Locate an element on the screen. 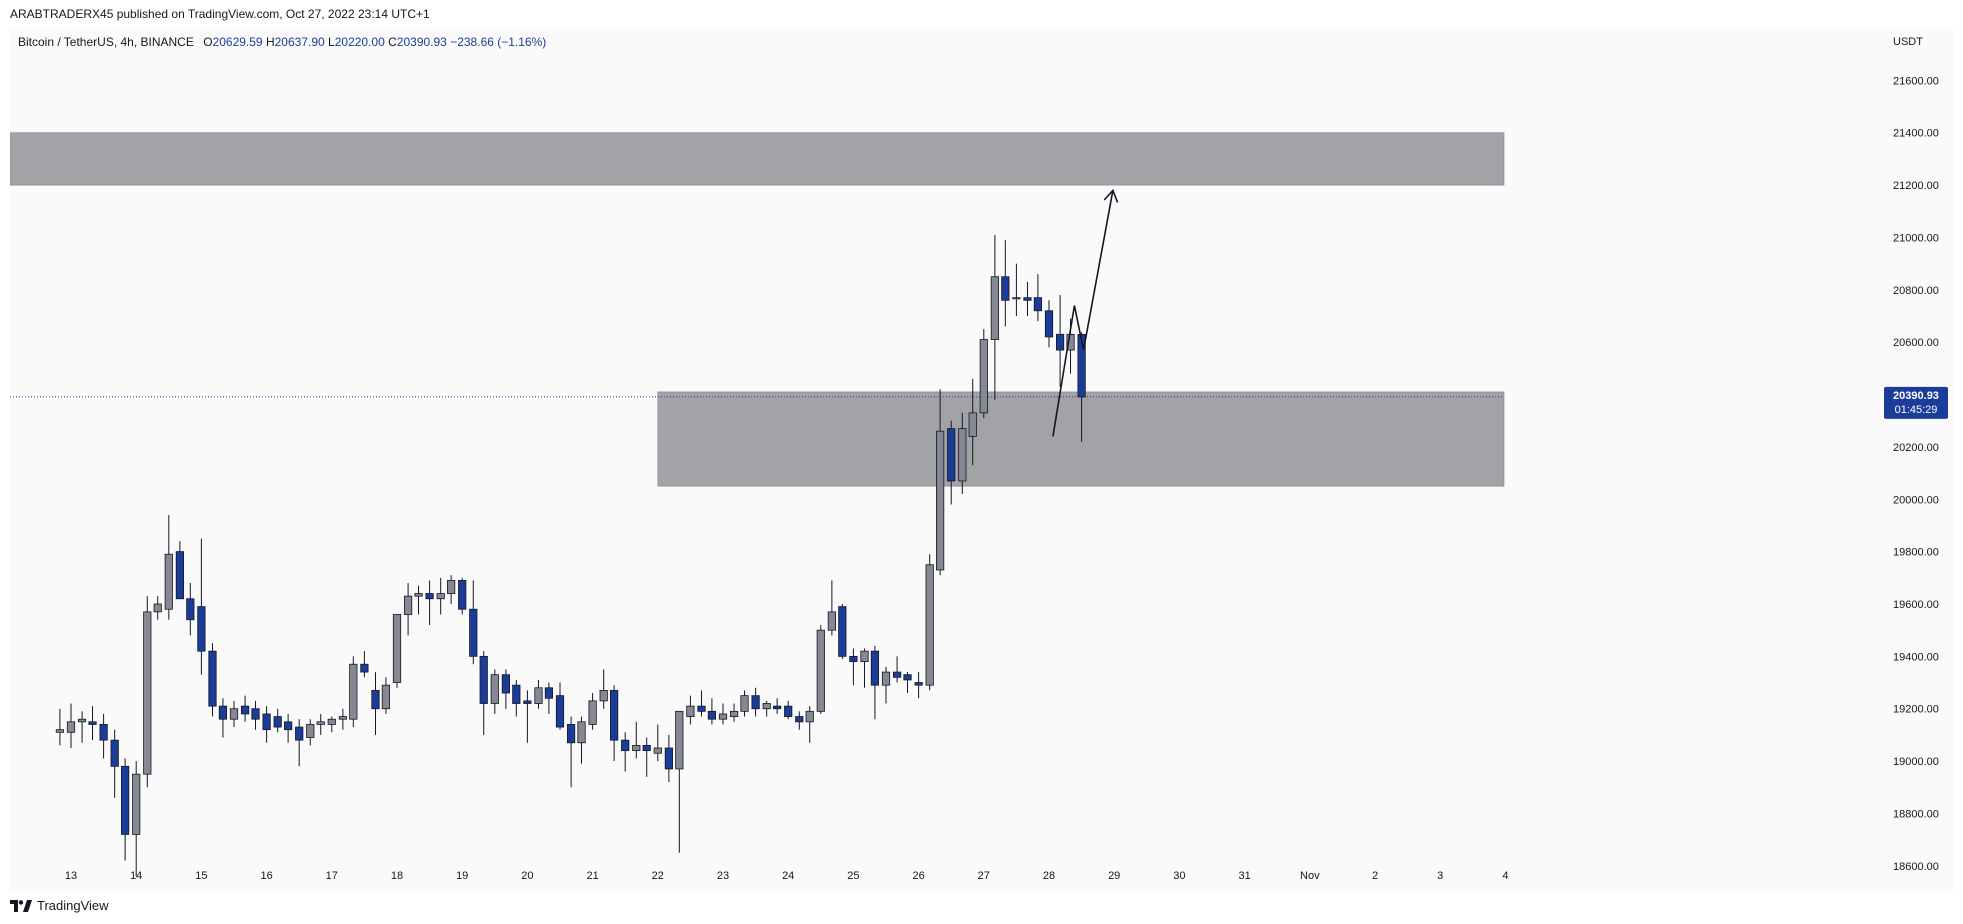 This screenshot has height=924, width=1963. symbol-description: Bitcoin / TetherUS, 4h, BINANCE is located at coordinates (106, 42).